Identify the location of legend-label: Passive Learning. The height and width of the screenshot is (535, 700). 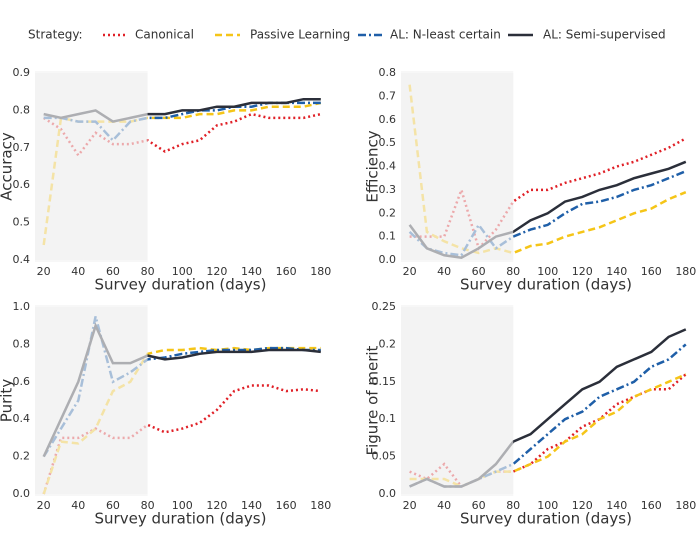
(300, 35).